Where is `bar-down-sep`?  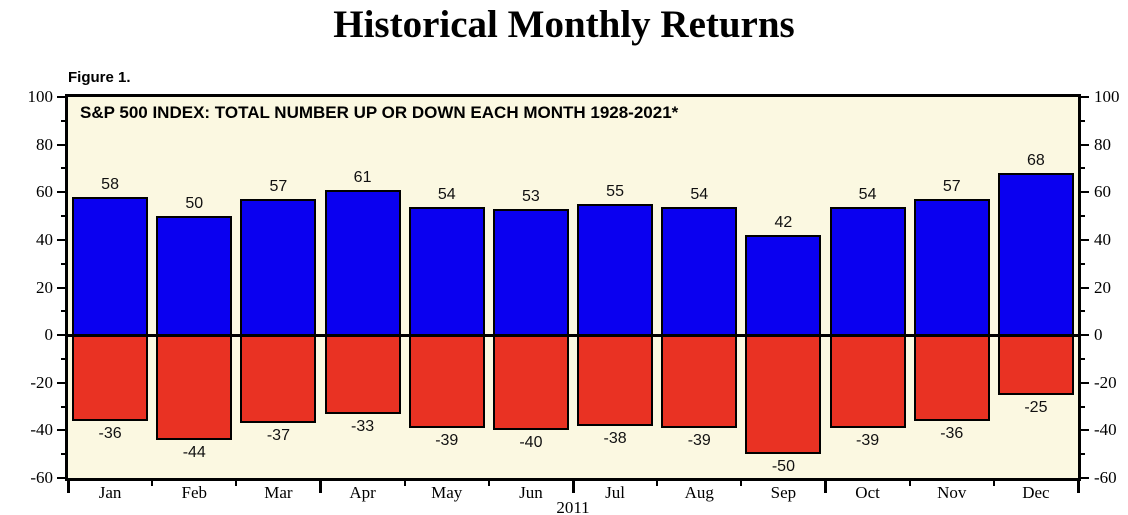 bar-down-sep is located at coordinates (783, 395).